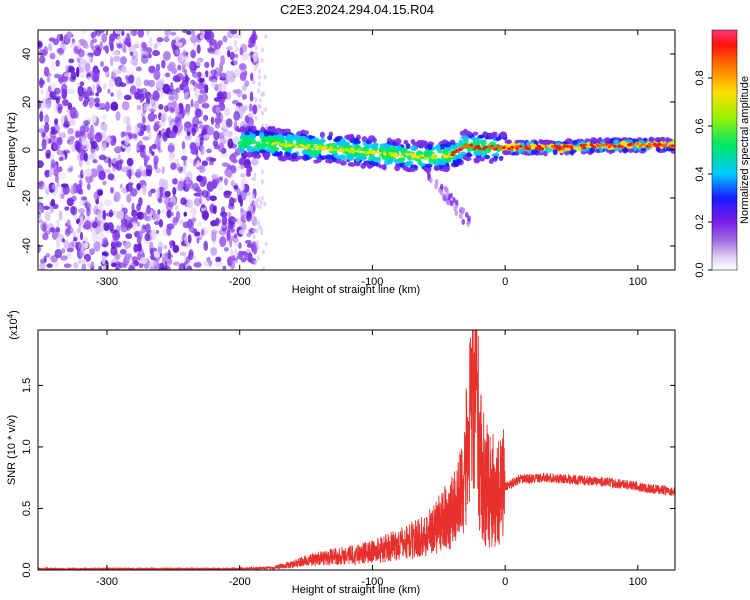 This screenshot has width=750, height=600. Describe the element at coordinates (27, 508) in the screenshot. I see `snr-y-tick-label: 0.5` at that location.